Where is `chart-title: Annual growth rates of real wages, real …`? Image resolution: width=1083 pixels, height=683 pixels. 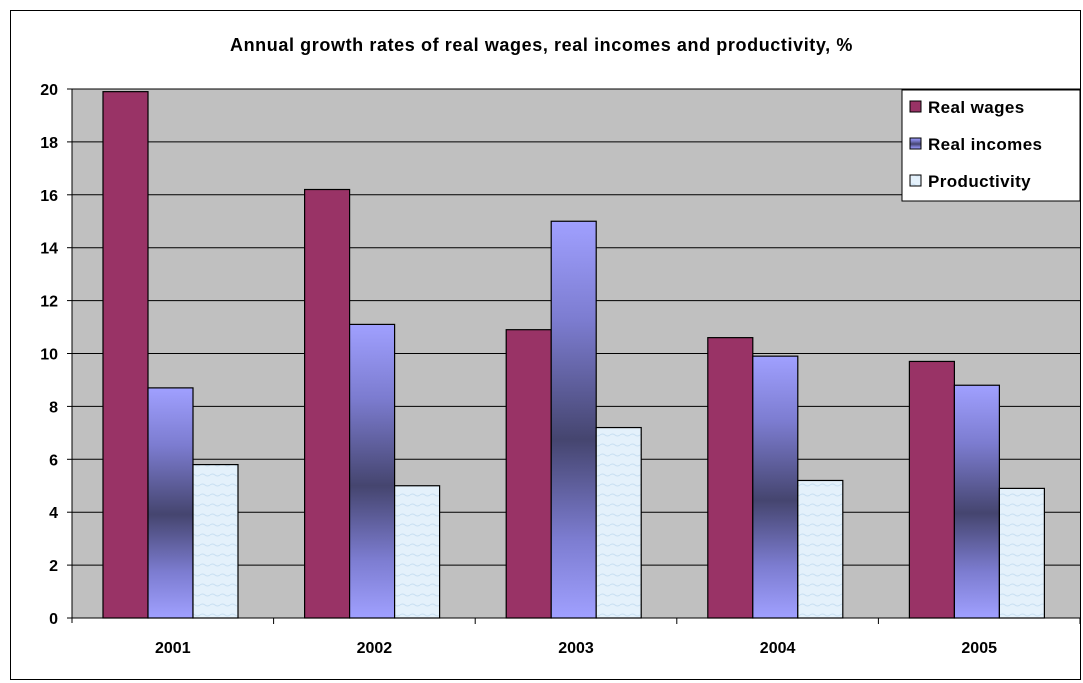
chart-title: Annual growth rates of real wages, real … is located at coordinates (541, 45).